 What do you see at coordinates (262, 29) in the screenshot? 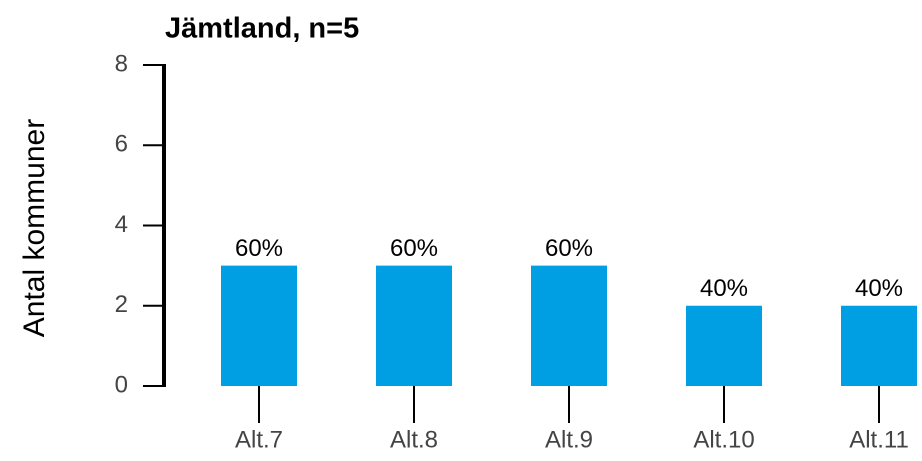
I see `chart-title: Jämtland, n=5` at bounding box center [262, 29].